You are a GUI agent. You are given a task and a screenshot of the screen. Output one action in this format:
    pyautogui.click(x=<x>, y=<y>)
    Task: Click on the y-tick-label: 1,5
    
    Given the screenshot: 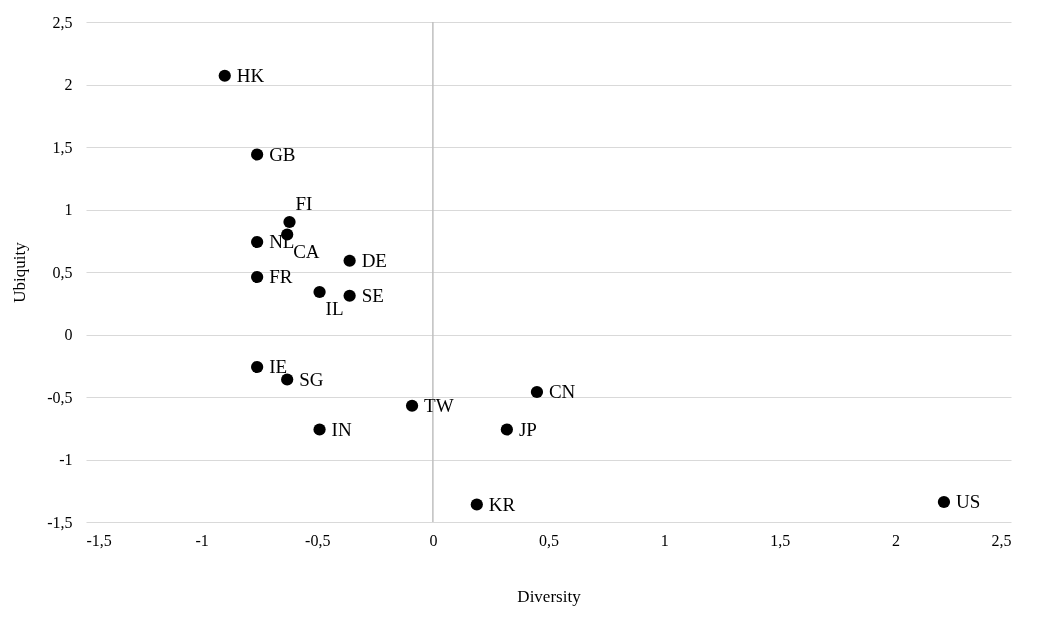 What is the action you would take?
    pyautogui.click(x=62, y=147)
    